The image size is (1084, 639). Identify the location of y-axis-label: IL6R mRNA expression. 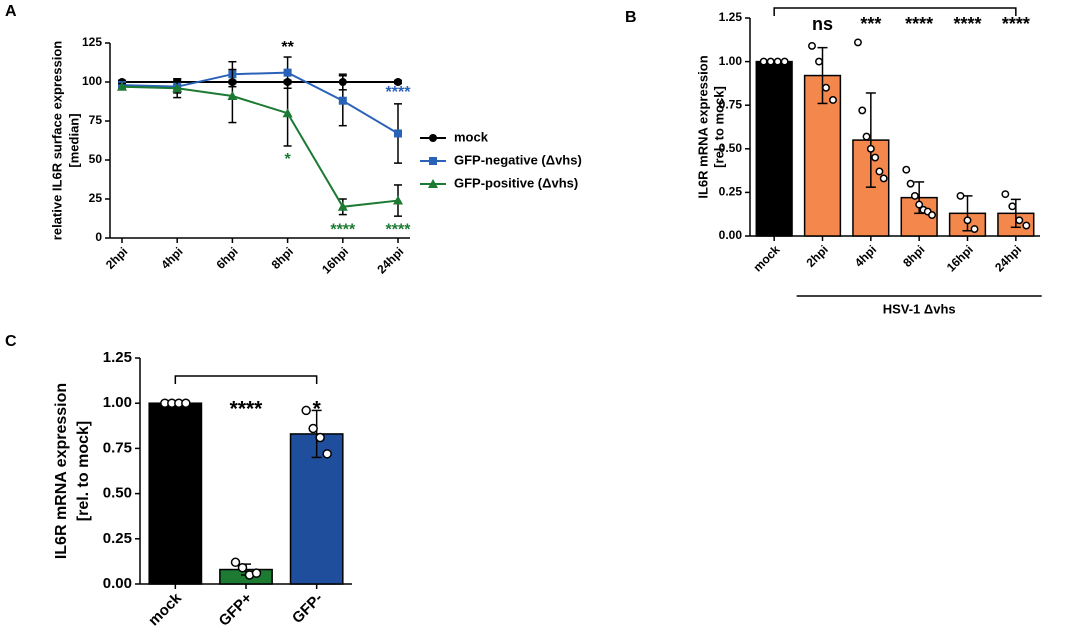
(702, 126).